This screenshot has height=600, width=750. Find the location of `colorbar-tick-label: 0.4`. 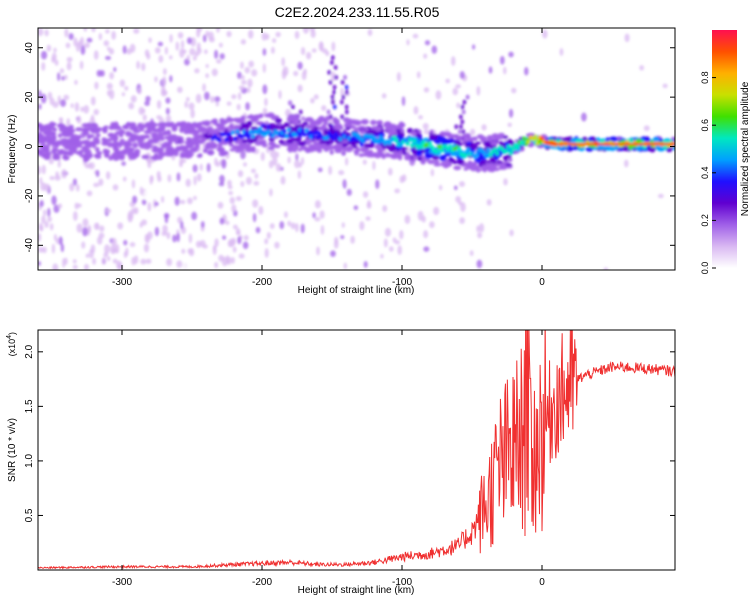

colorbar-tick-label: 0.4 is located at coordinates (705, 173).